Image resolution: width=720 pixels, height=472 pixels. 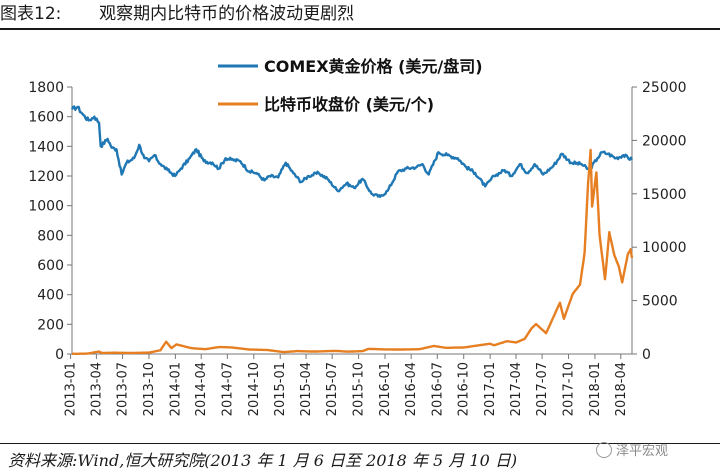 I want to click on x-tick-label: 2015-10, so click(x=359, y=389).